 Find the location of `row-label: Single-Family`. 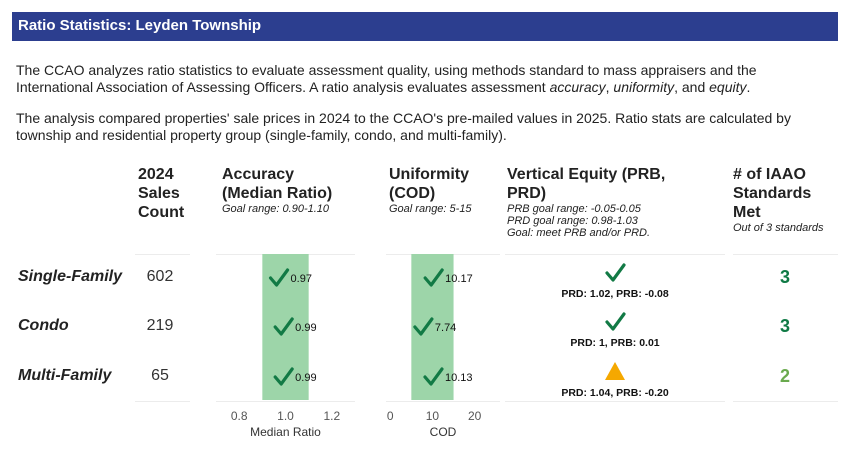

row-label: Single-Family is located at coordinates (70, 276).